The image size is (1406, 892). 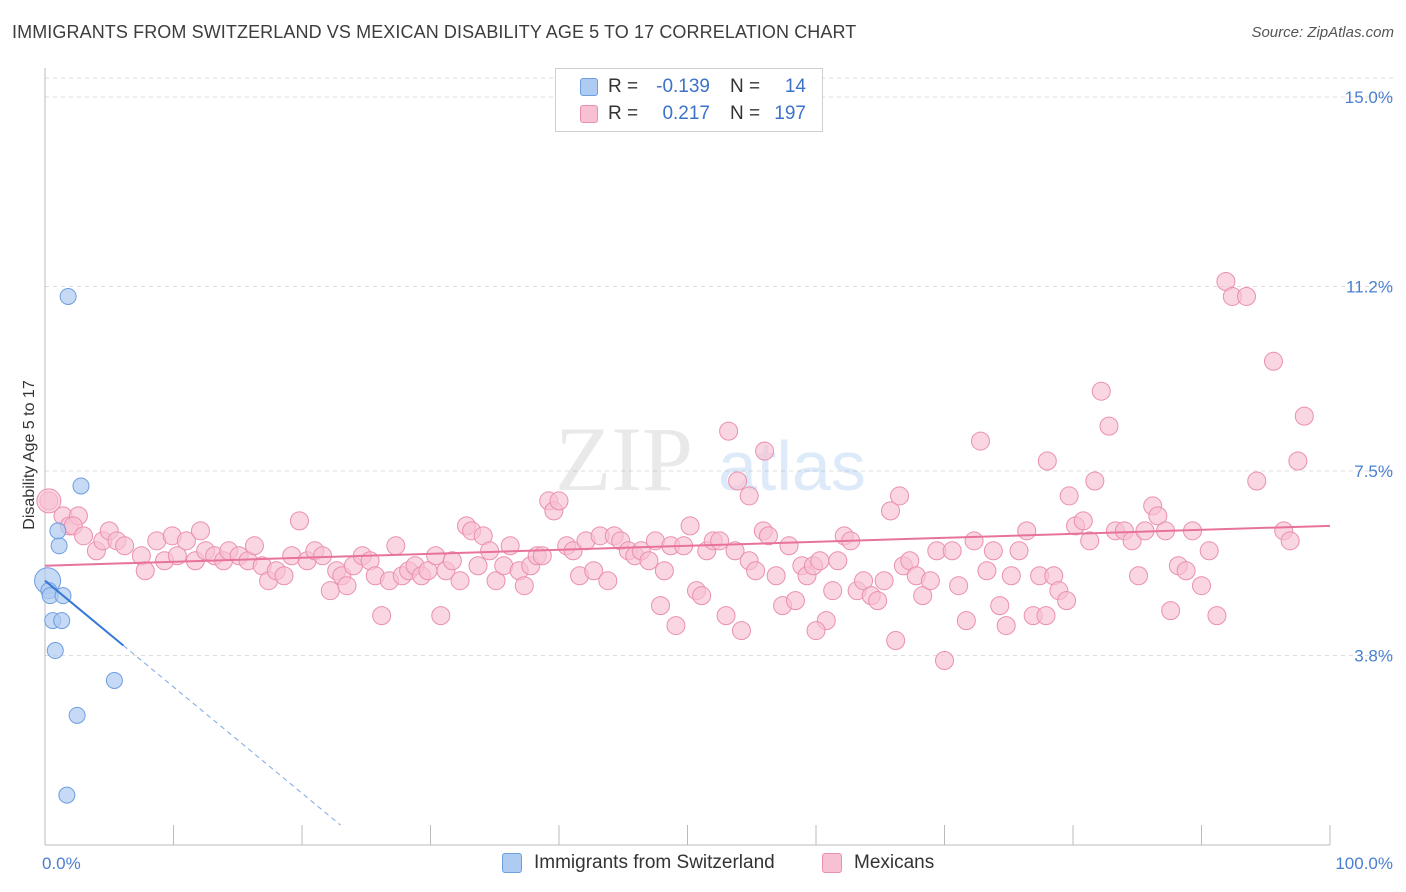 I want to click on source-label: Source: ZipAtlas.com, so click(x=1322, y=32).